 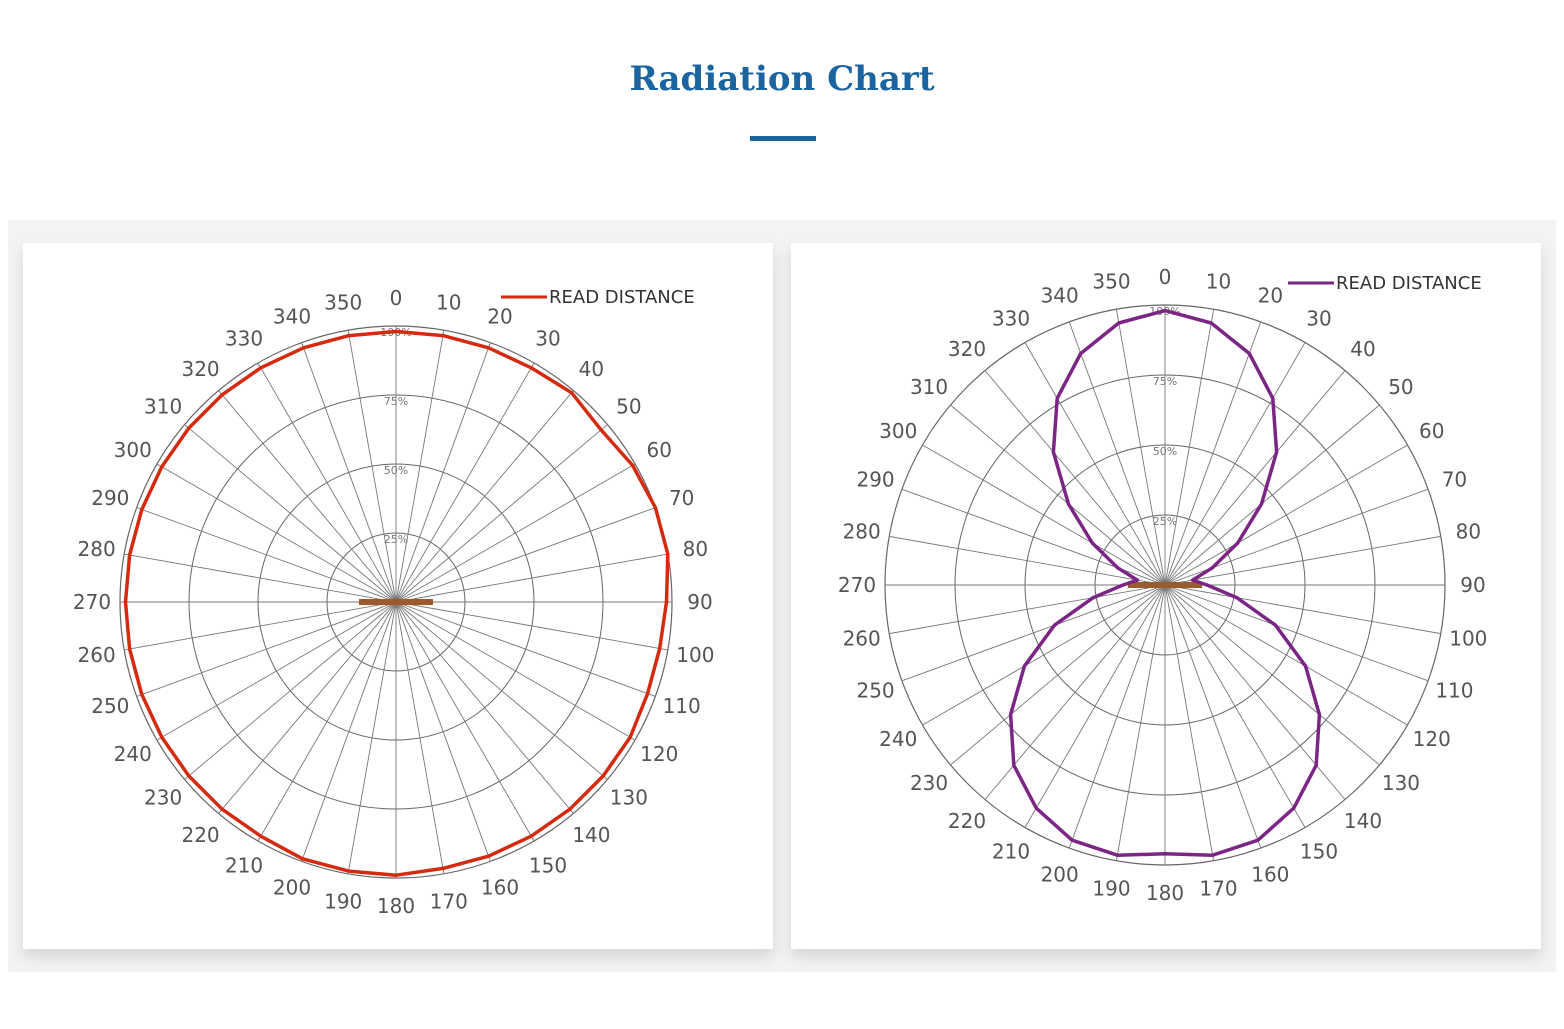 I want to click on angle-tick-label: 150, so click(x=548, y=865).